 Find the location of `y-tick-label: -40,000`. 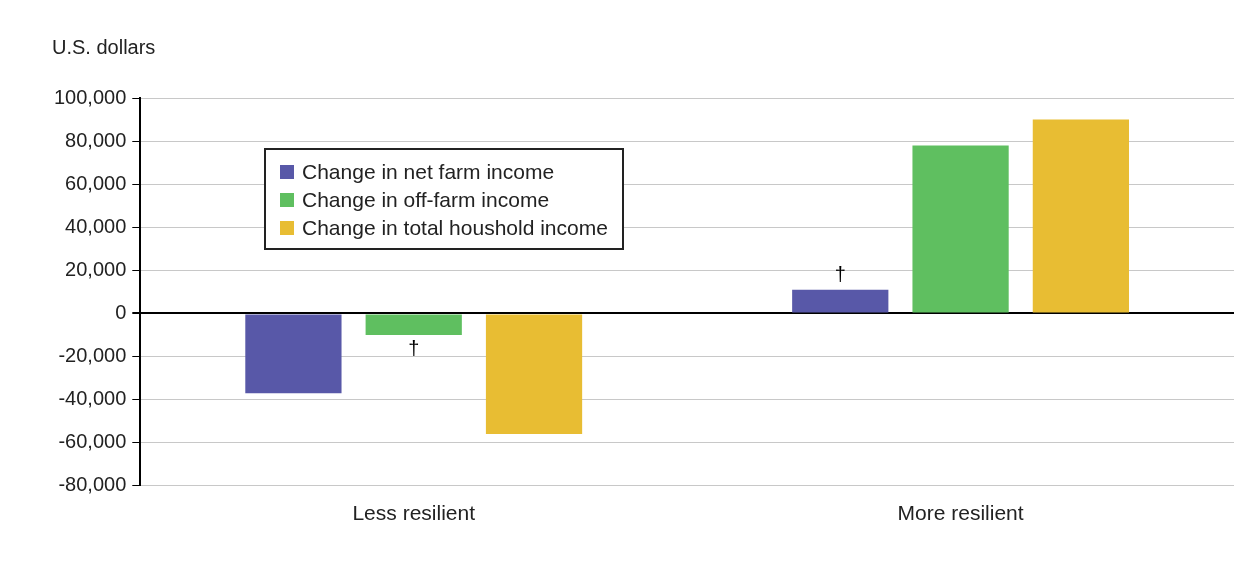

y-tick-label: -40,000 is located at coordinates (92, 398).